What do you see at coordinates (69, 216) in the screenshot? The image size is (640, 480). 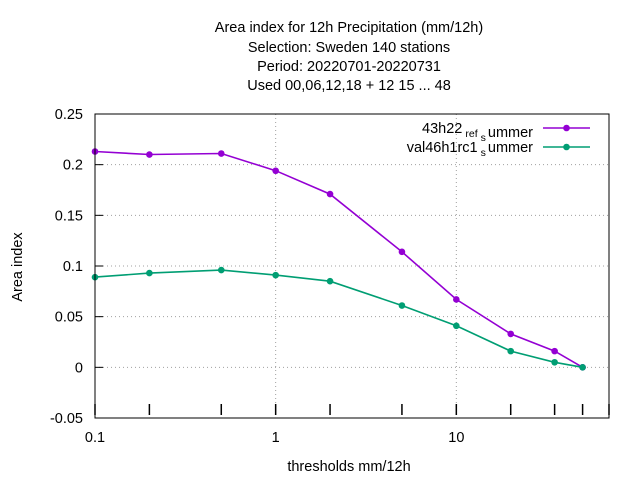 I see `y-tick-label: 0.15` at bounding box center [69, 216].